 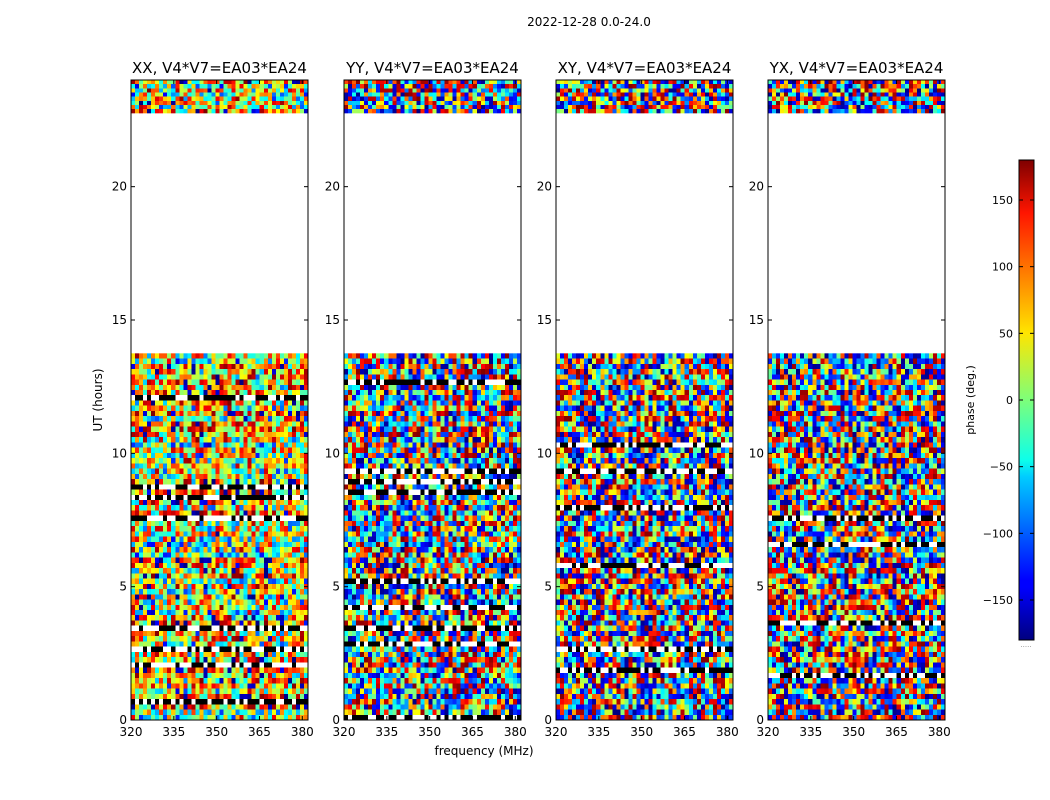 What do you see at coordinates (645, 68) in the screenshot?
I see `panel-title: XY, V4*V7=EA03*EA24` at bounding box center [645, 68].